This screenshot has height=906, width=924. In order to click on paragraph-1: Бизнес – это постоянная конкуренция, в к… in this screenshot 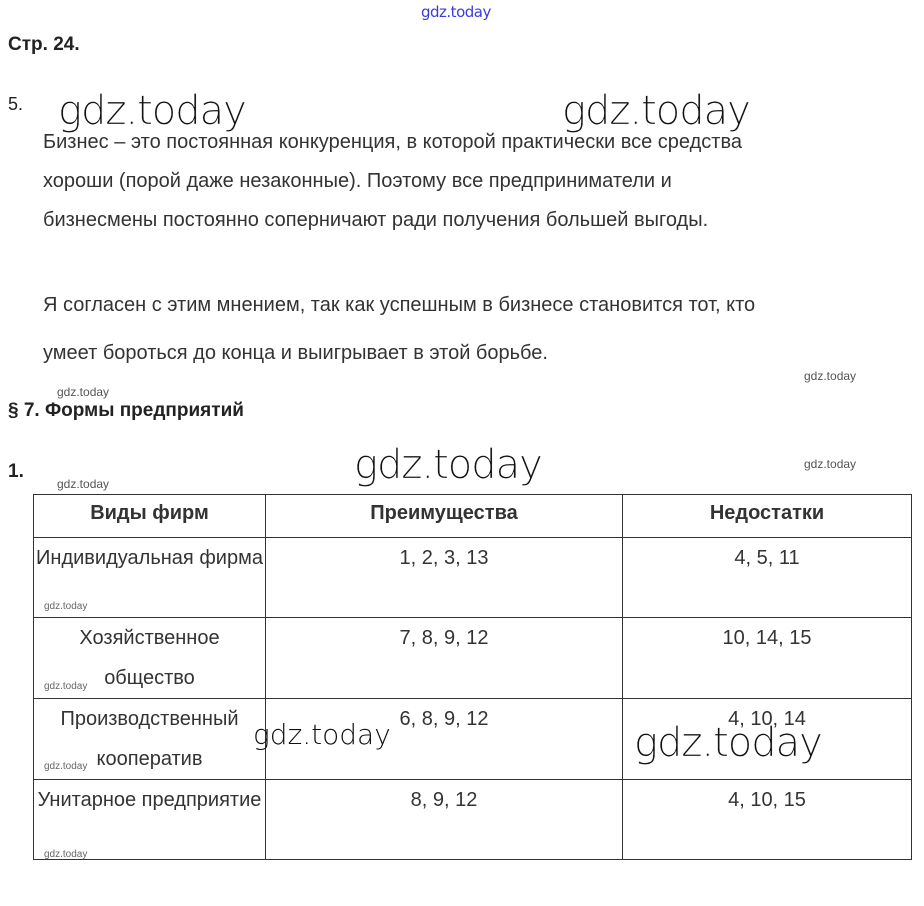, I will do `click(392, 181)`.